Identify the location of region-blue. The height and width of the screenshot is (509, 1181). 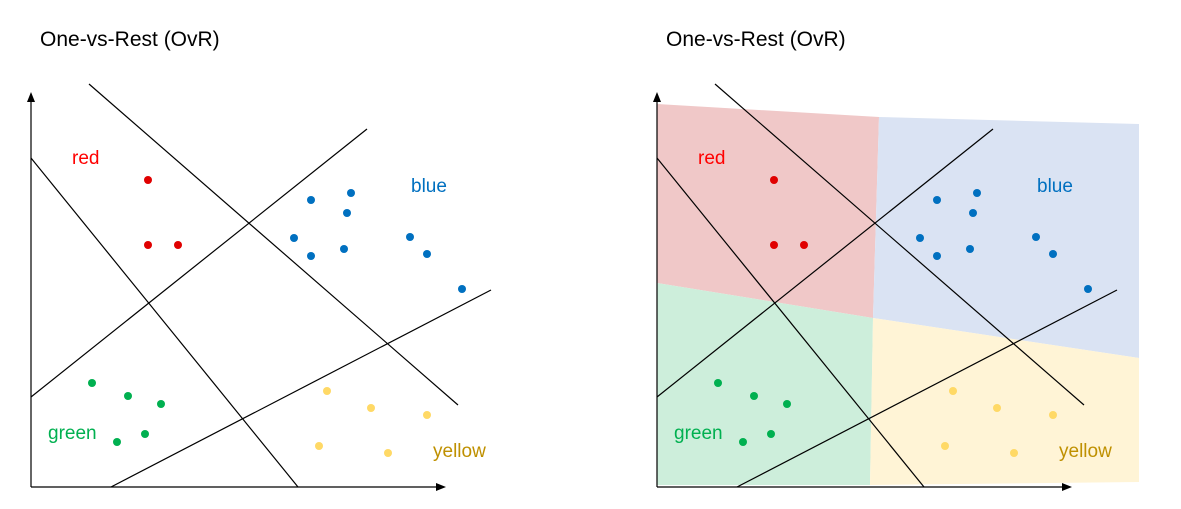
(1006, 237).